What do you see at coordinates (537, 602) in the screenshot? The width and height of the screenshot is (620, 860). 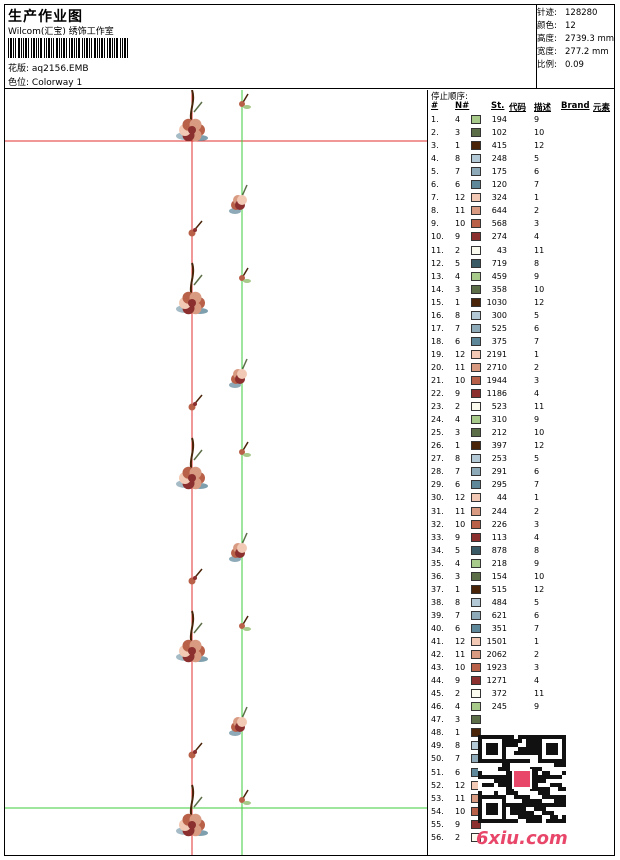 I see `stop-row-desc: 5` at bounding box center [537, 602].